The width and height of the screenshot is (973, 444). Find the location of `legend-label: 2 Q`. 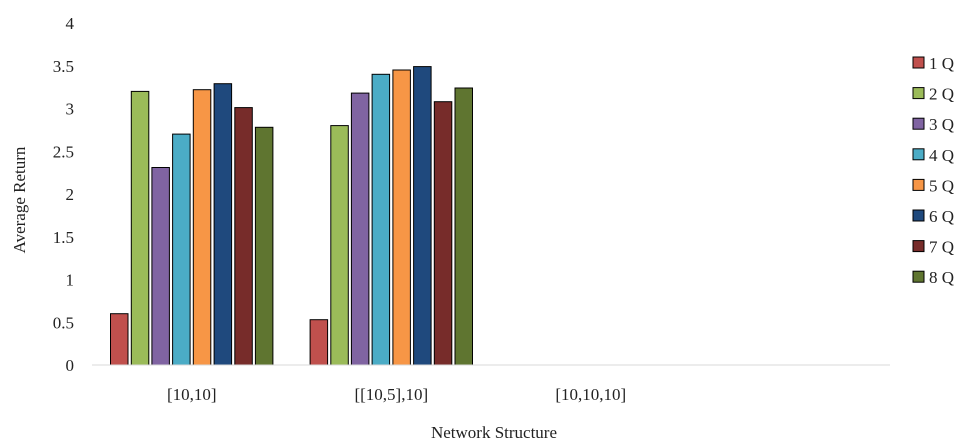

legend-label: 2 Q is located at coordinates (941, 94).